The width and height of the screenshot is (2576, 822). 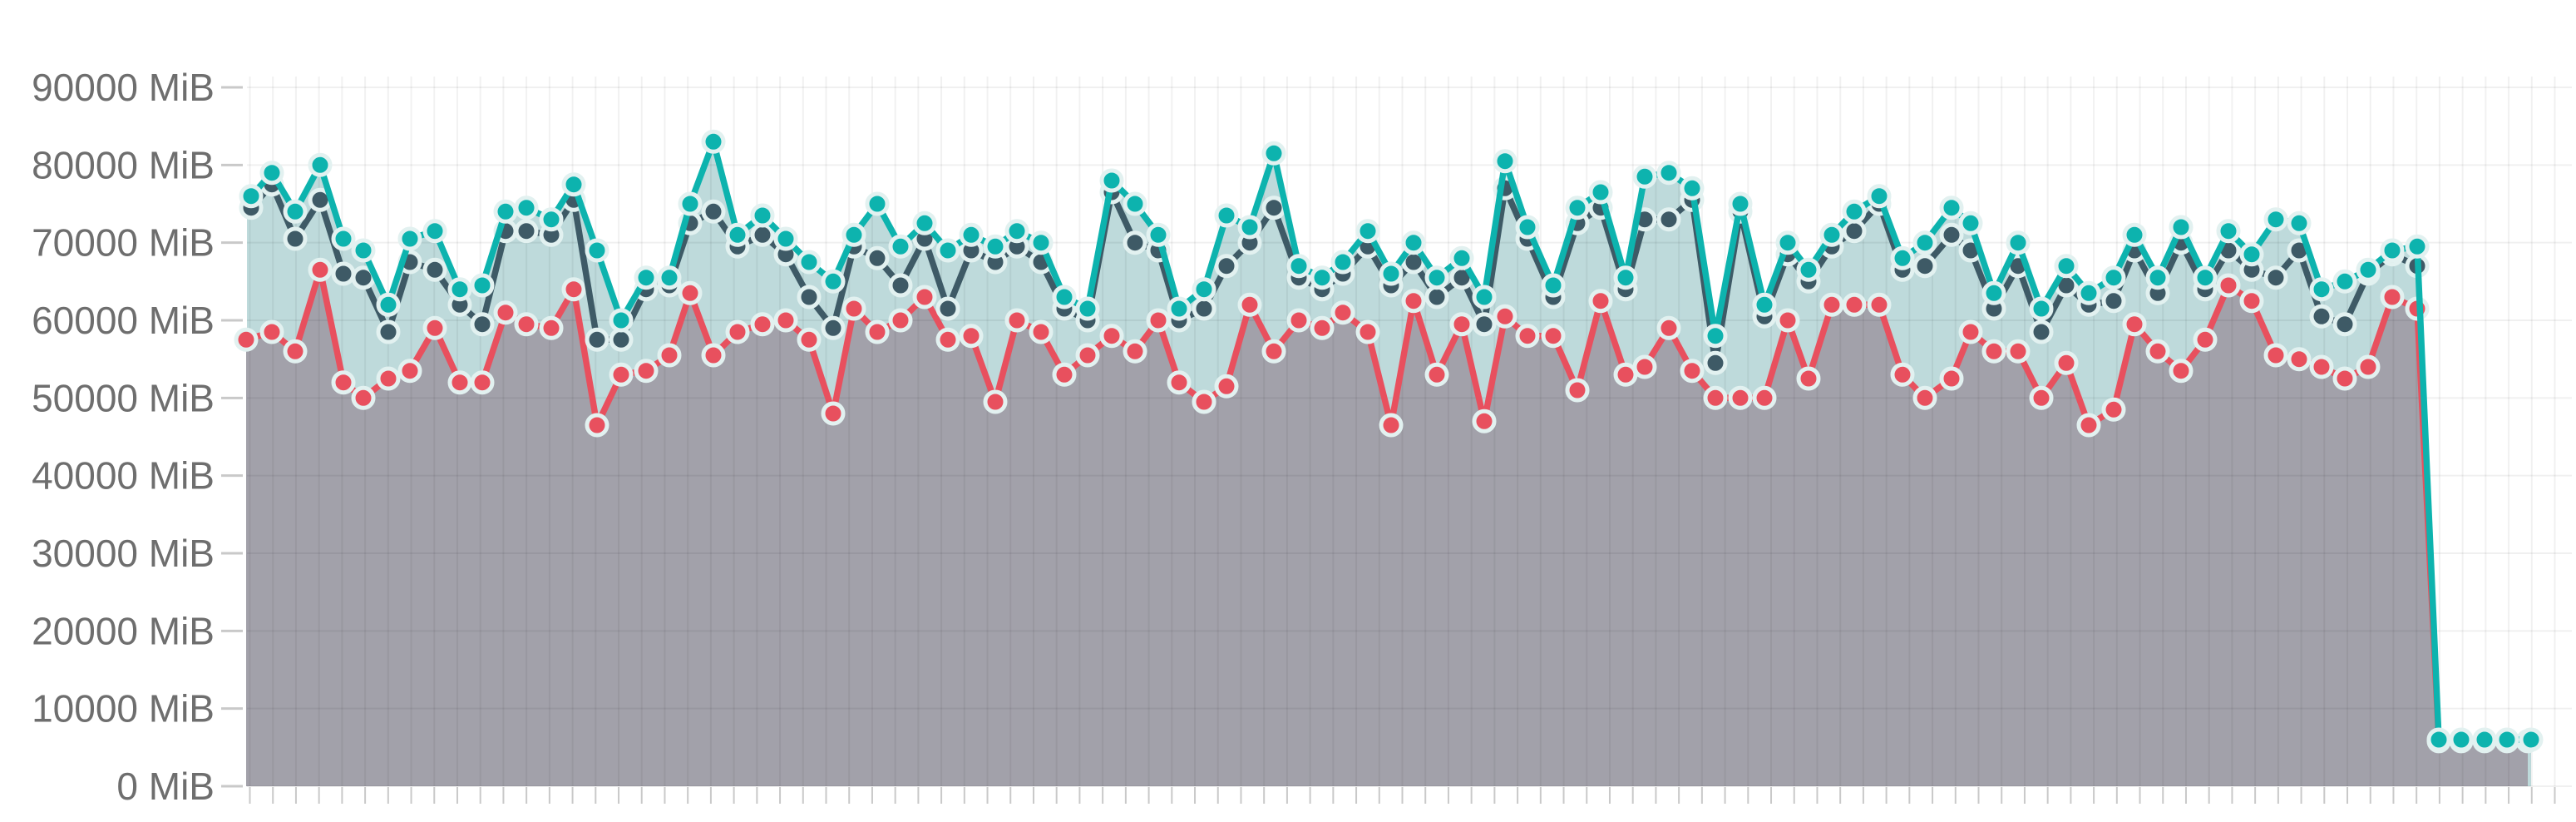 What do you see at coordinates (123, 709) in the screenshot?
I see `y-axis-tick-label: 10000 MiB` at bounding box center [123, 709].